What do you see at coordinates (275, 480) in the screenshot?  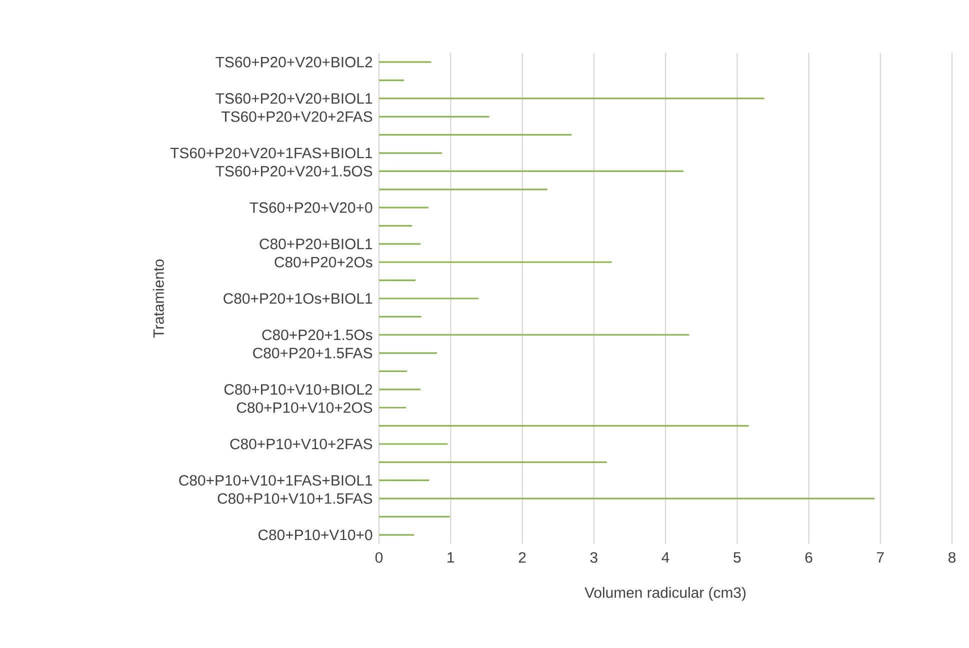 I see `y-tick-label: C80+P10+V10+1FAS+BIOL1` at bounding box center [275, 480].